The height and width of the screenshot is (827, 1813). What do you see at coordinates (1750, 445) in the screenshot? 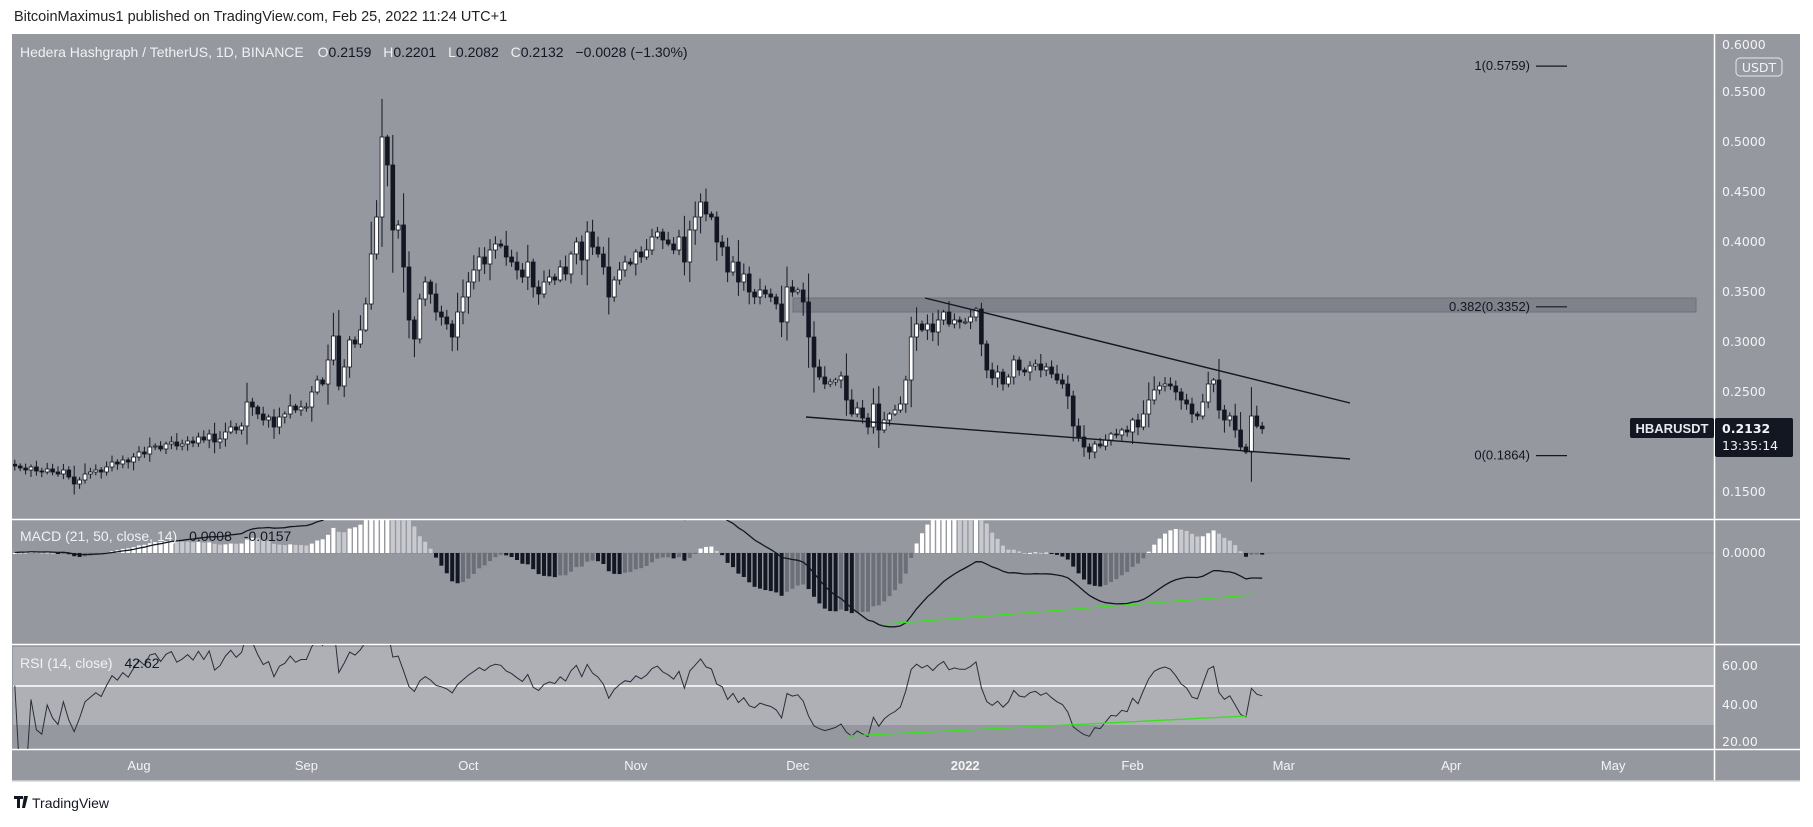
I see `bar-countdown: 13:35:14` at bounding box center [1750, 445].